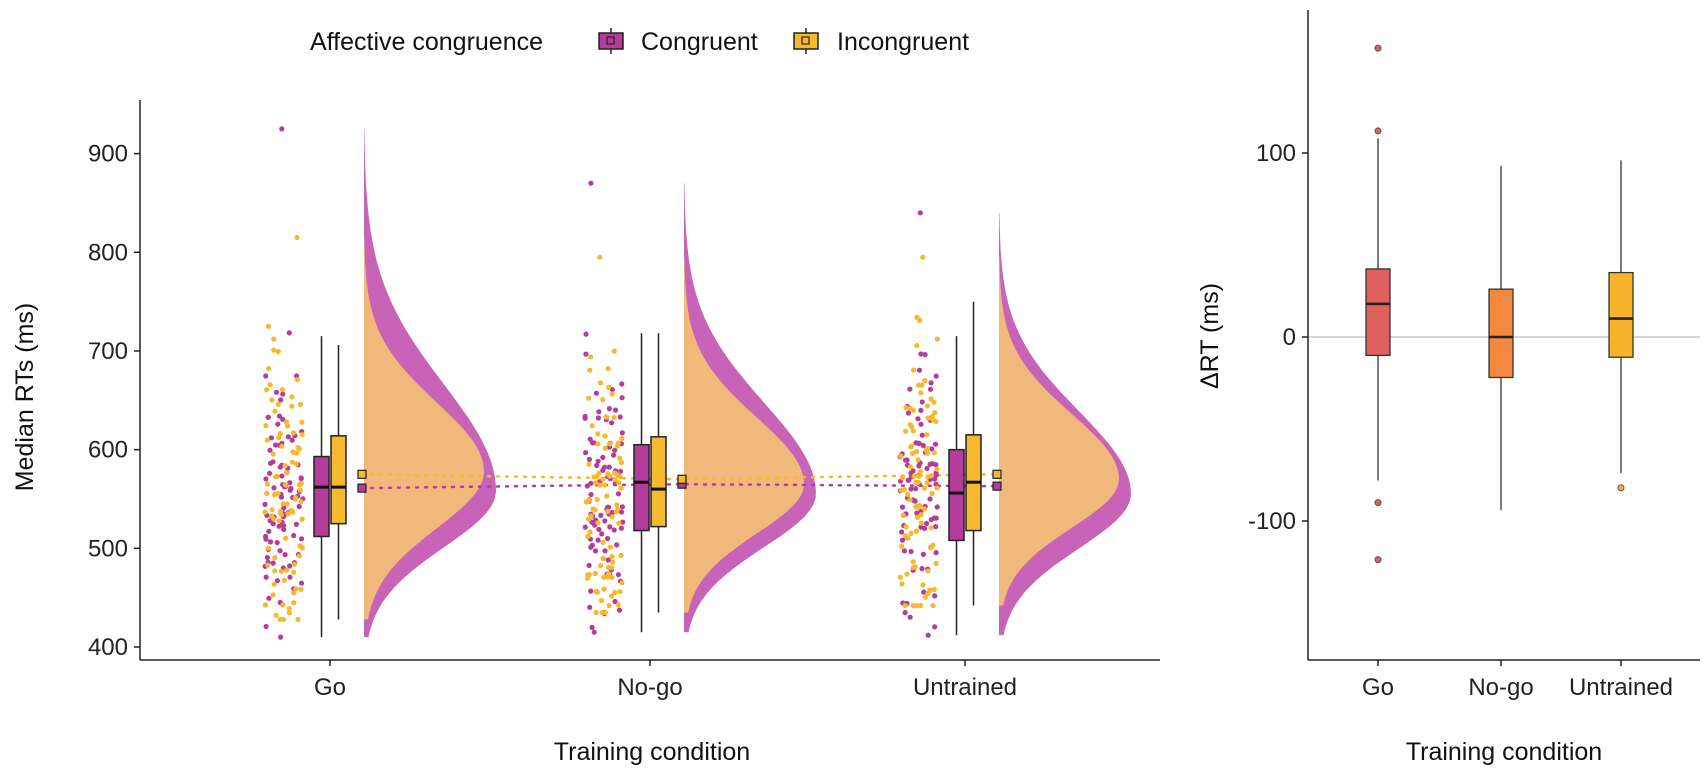  I want to click on density-incongruent-no-go, so click(744, 435).